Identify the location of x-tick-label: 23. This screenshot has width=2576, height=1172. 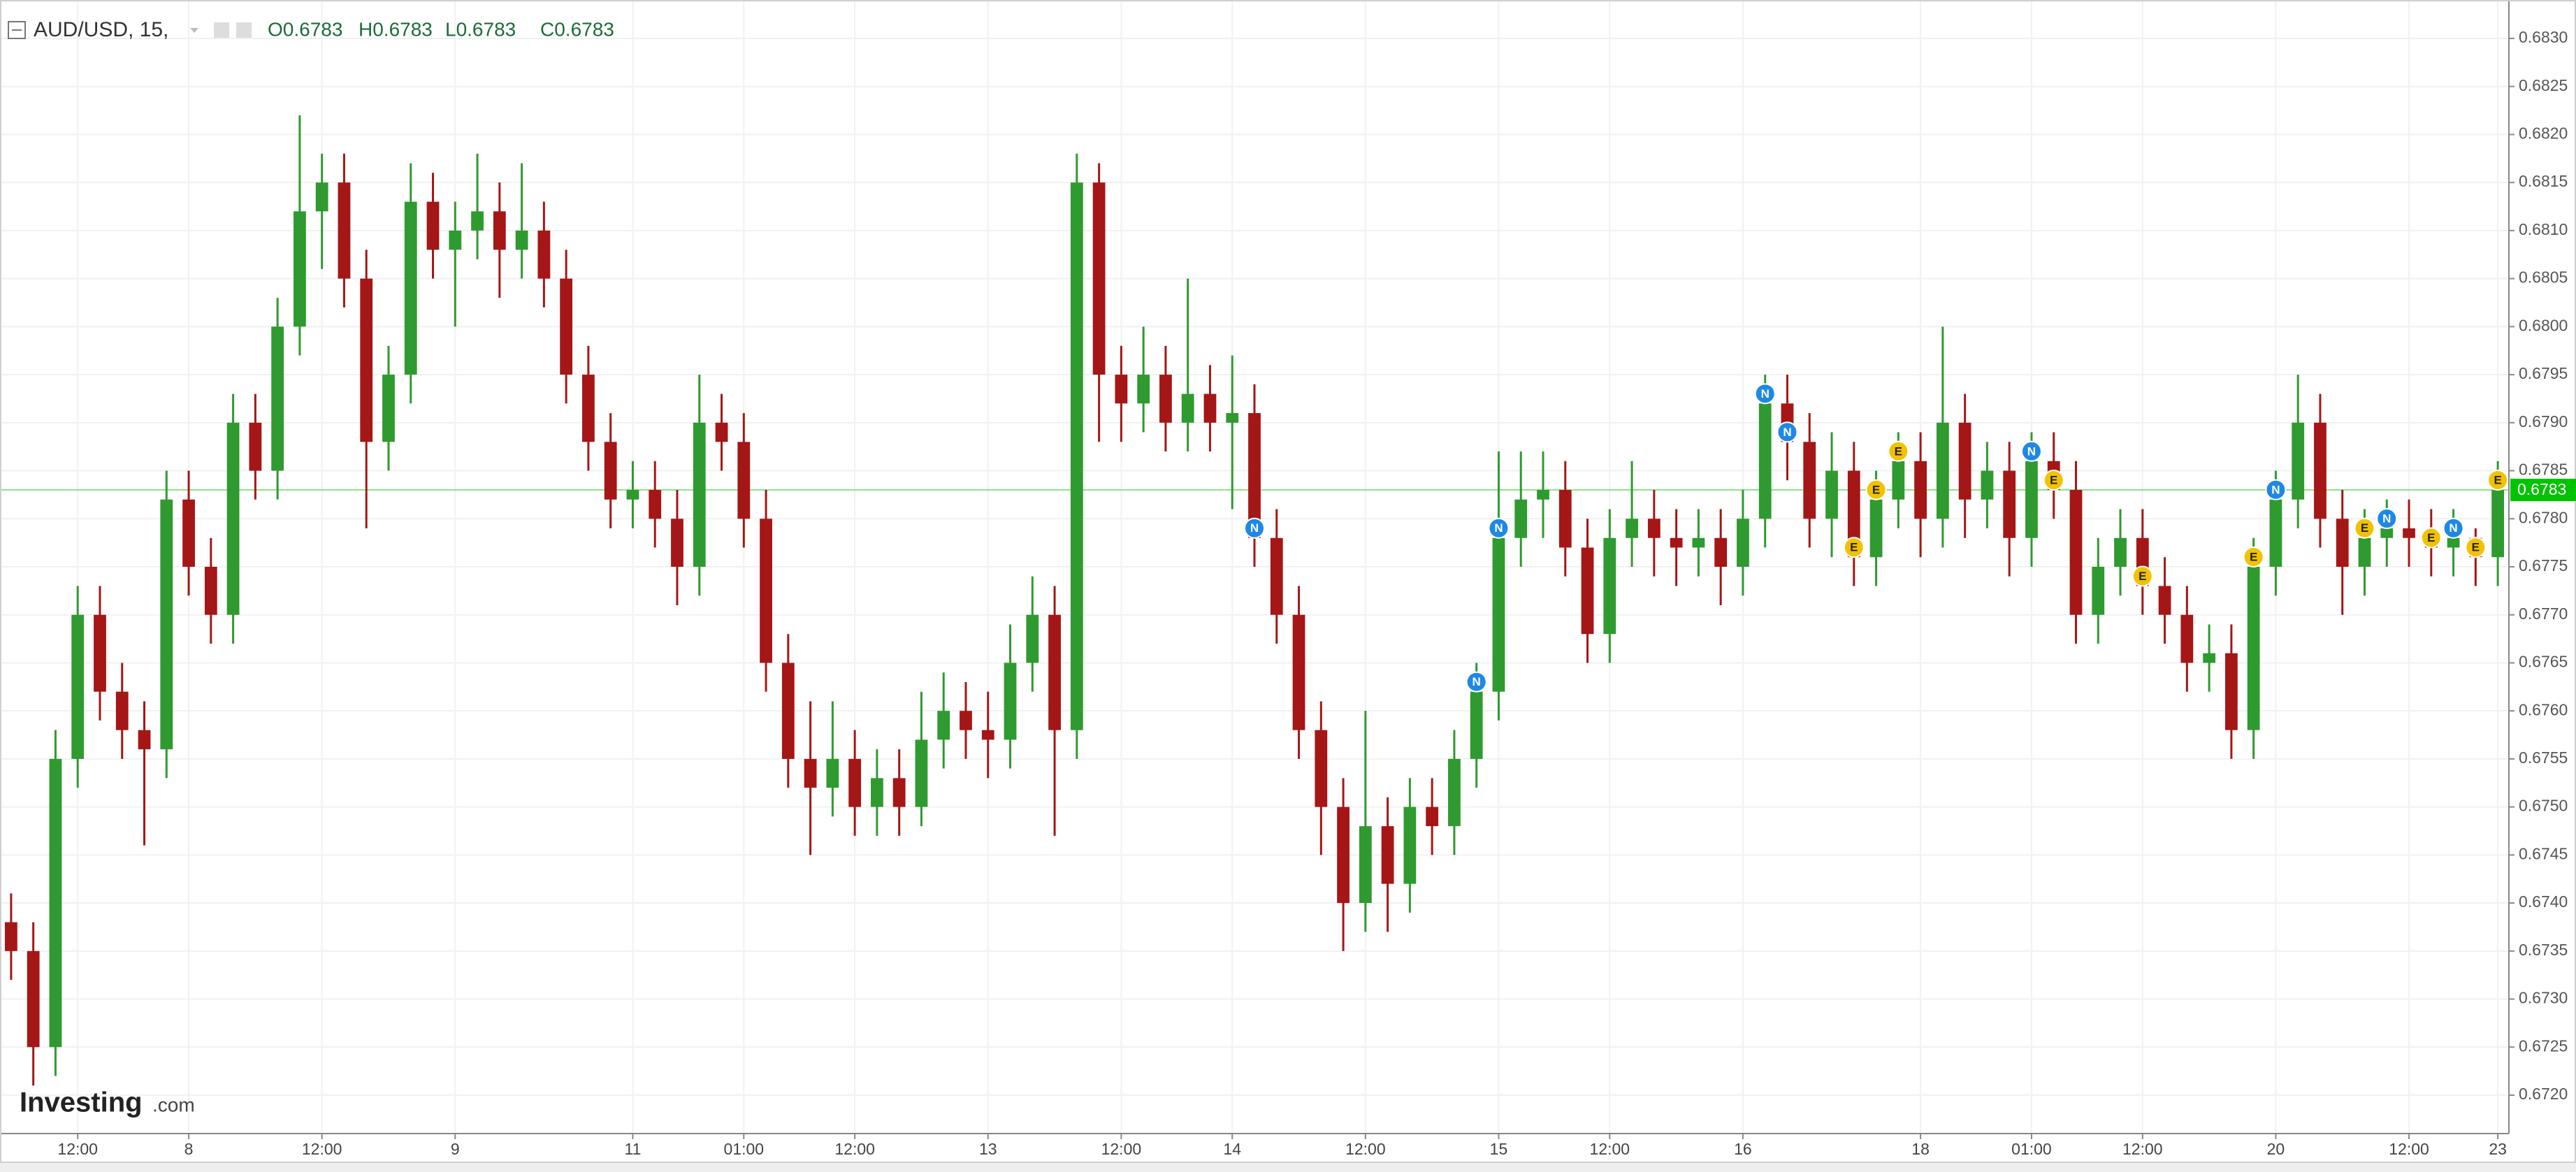
(2498, 1149).